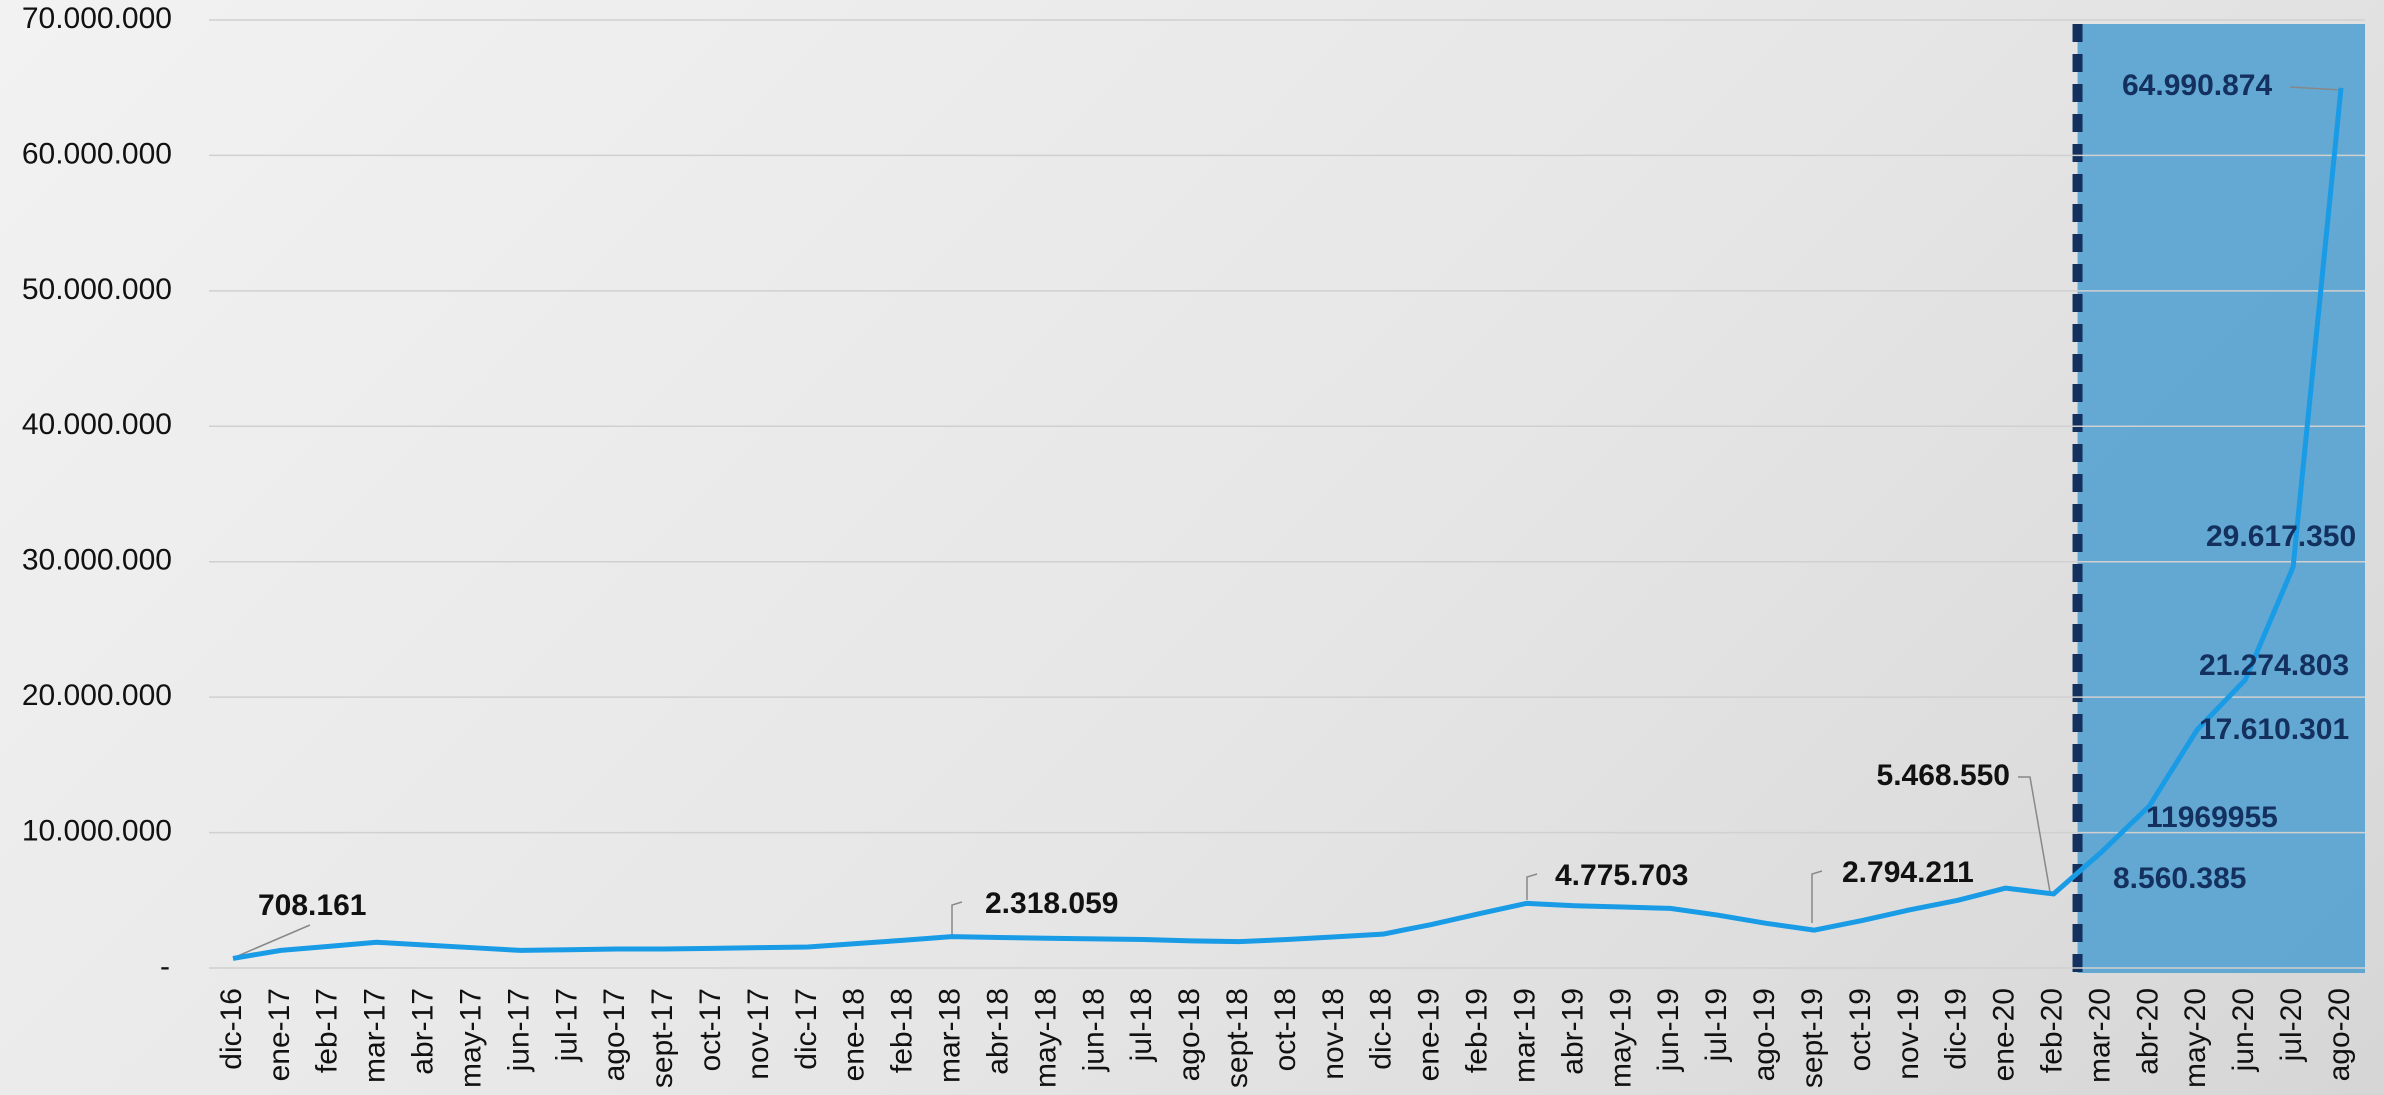  I want to click on y-tick-label: 30.000.000, so click(97, 560).